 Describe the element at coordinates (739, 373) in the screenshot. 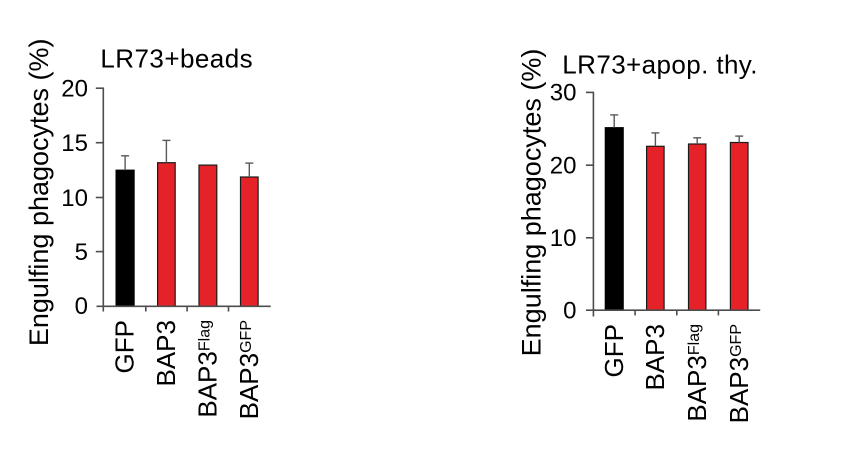

I see `svg-text: BAP3GFP` at that location.